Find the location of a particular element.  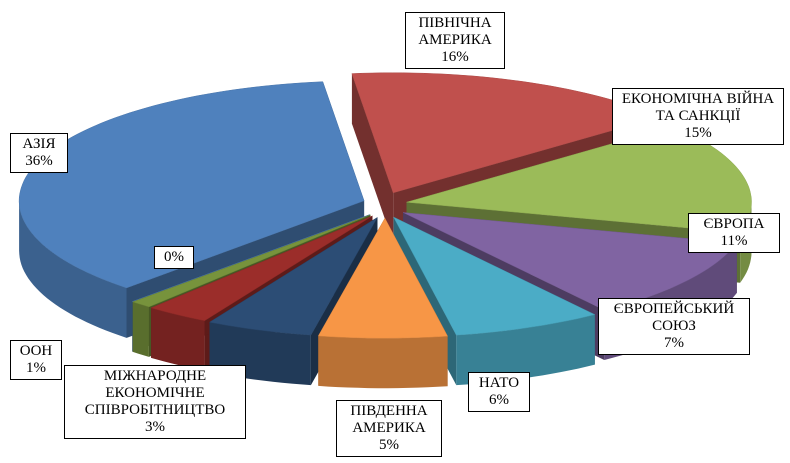

category-label: ЄВРОПА is located at coordinates (734, 224).